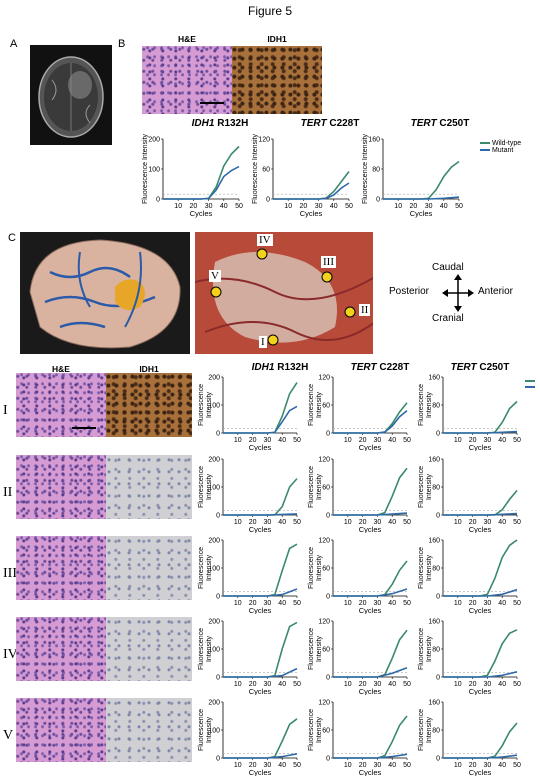 Image resolution: width=540 pixels, height=784 pixels. What do you see at coordinates (280, 367) in the screenshot?
I see `grid-title-idh1: IDH1 R132H` at bounding box center [280, 367].